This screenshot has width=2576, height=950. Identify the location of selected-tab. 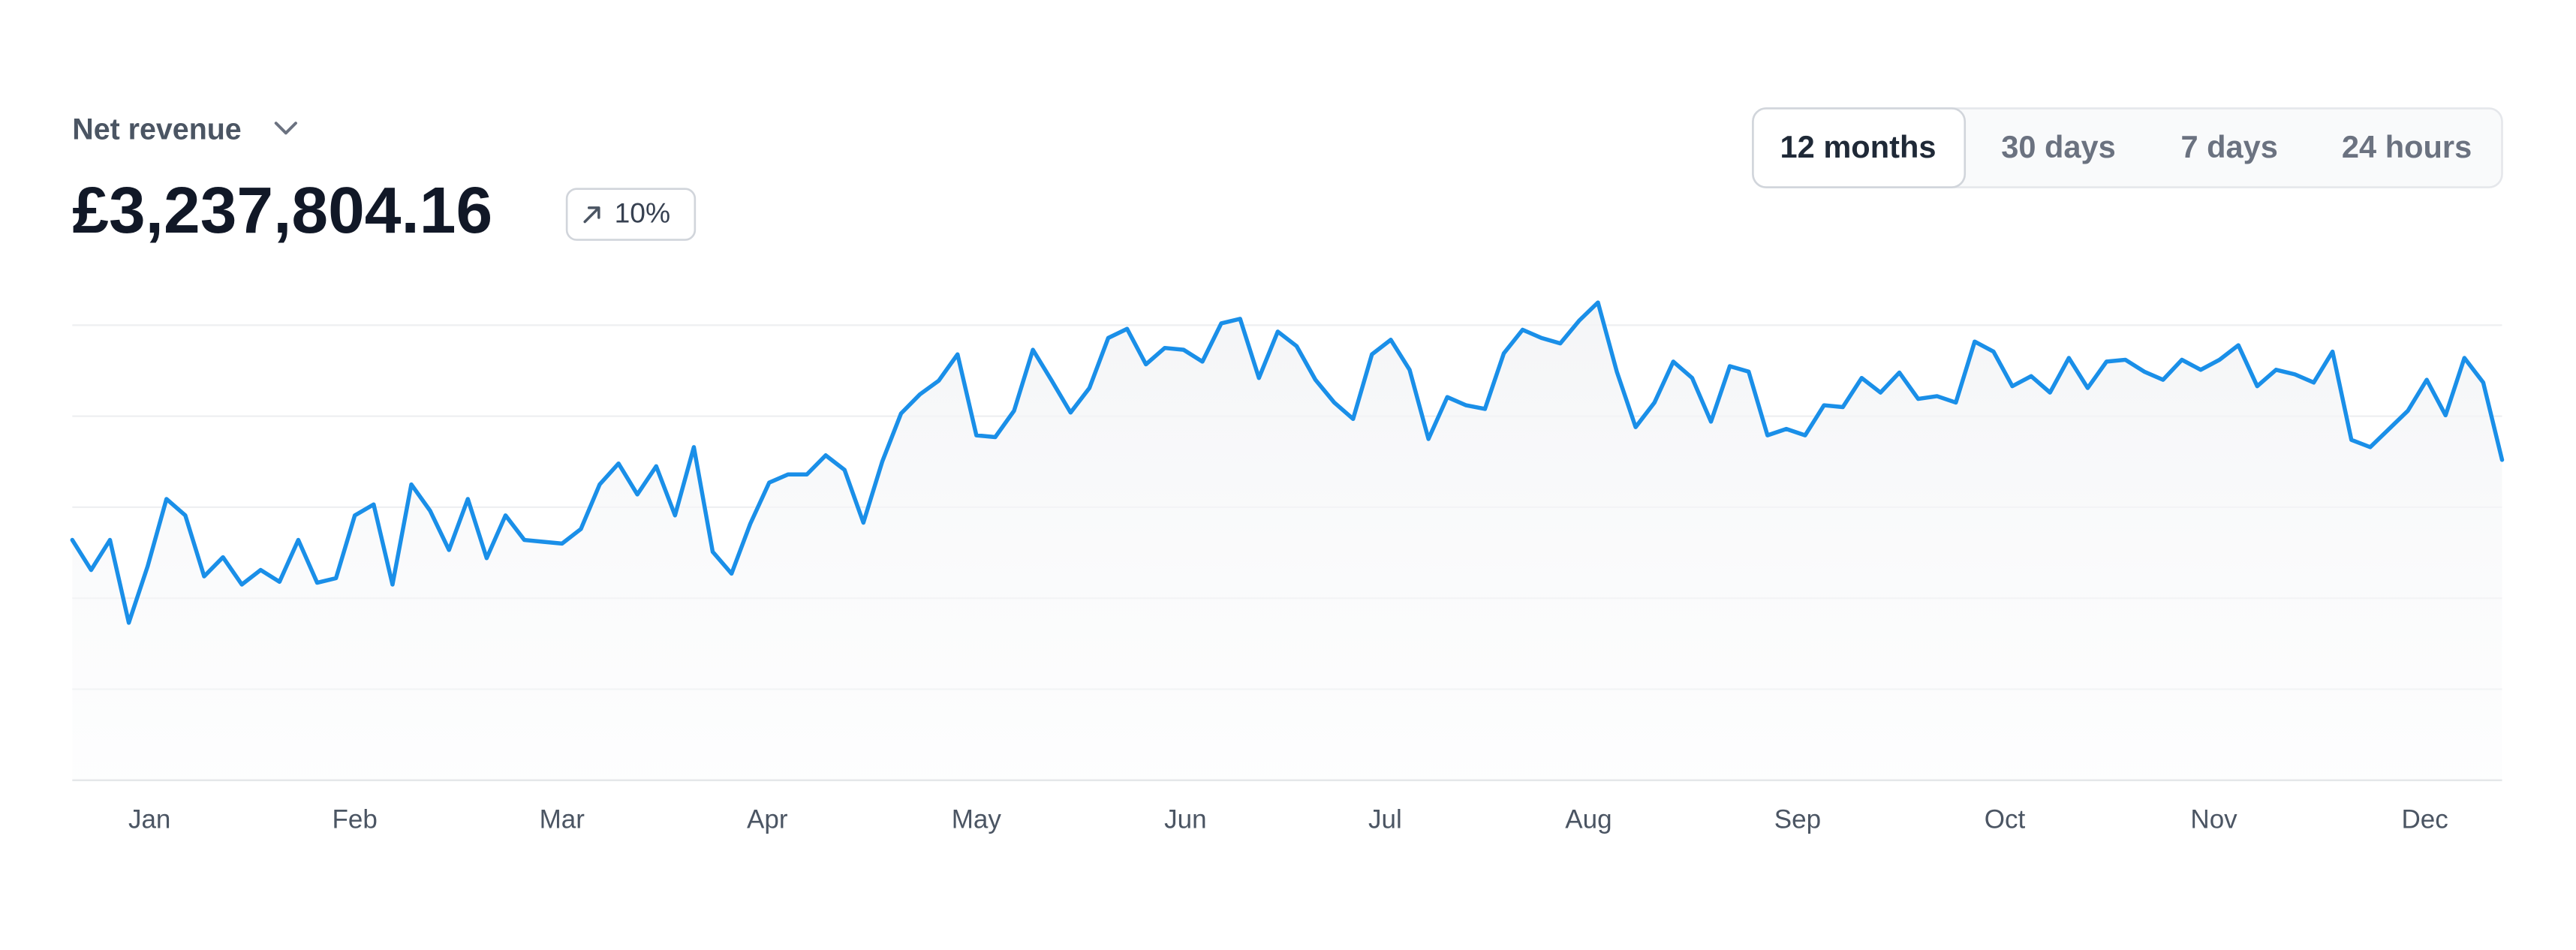
(1860, 147).